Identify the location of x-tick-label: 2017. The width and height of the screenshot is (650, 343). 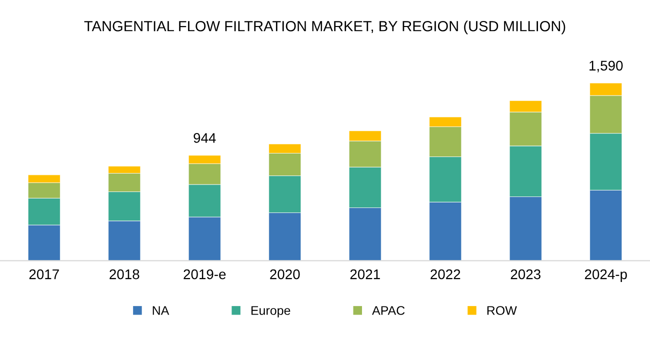
(44, 274).